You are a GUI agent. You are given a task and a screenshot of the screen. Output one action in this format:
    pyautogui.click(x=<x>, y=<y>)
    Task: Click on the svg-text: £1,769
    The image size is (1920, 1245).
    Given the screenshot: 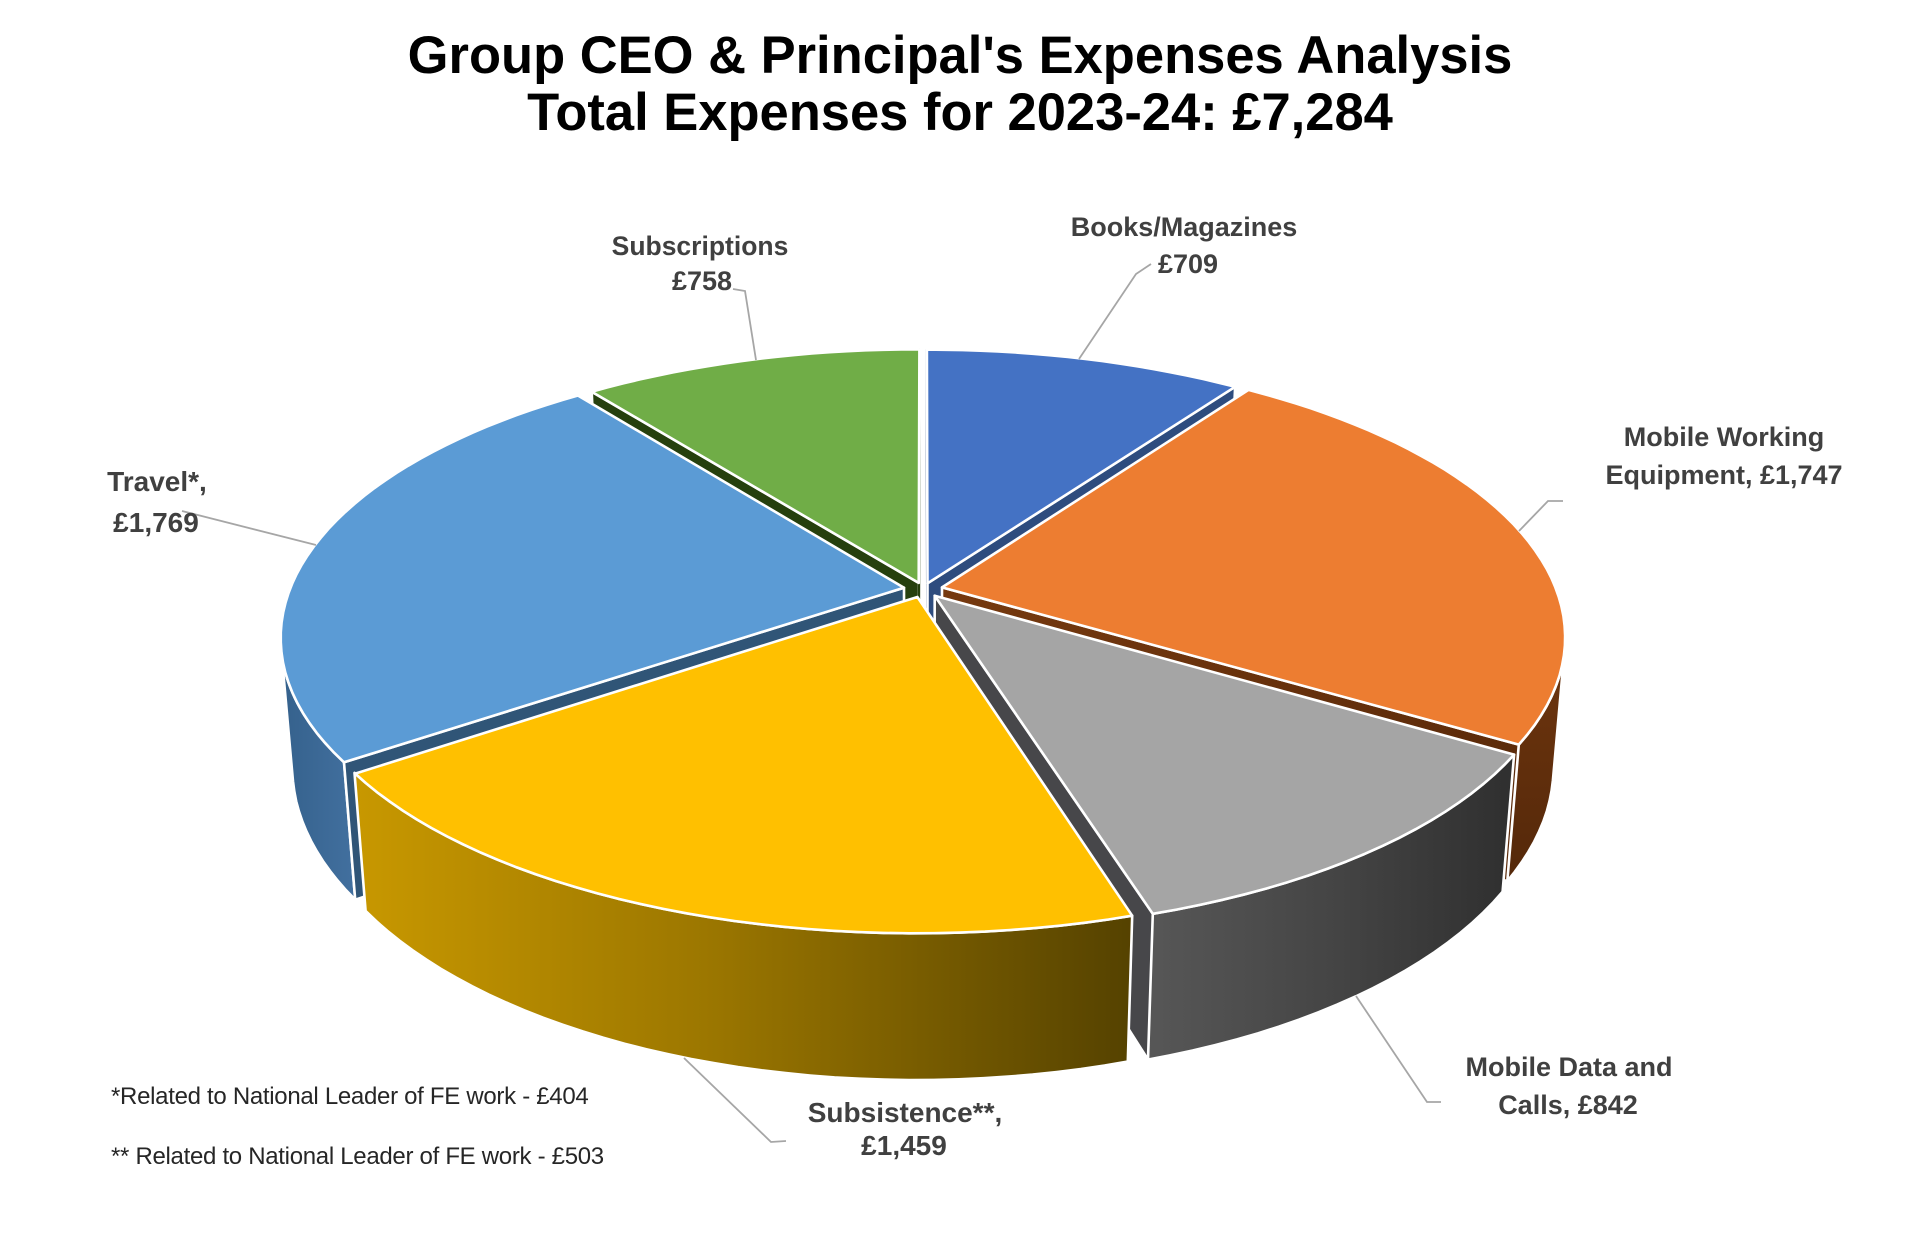 What is the action you would take?
    pyautogui.click(x=156, y=522)
    